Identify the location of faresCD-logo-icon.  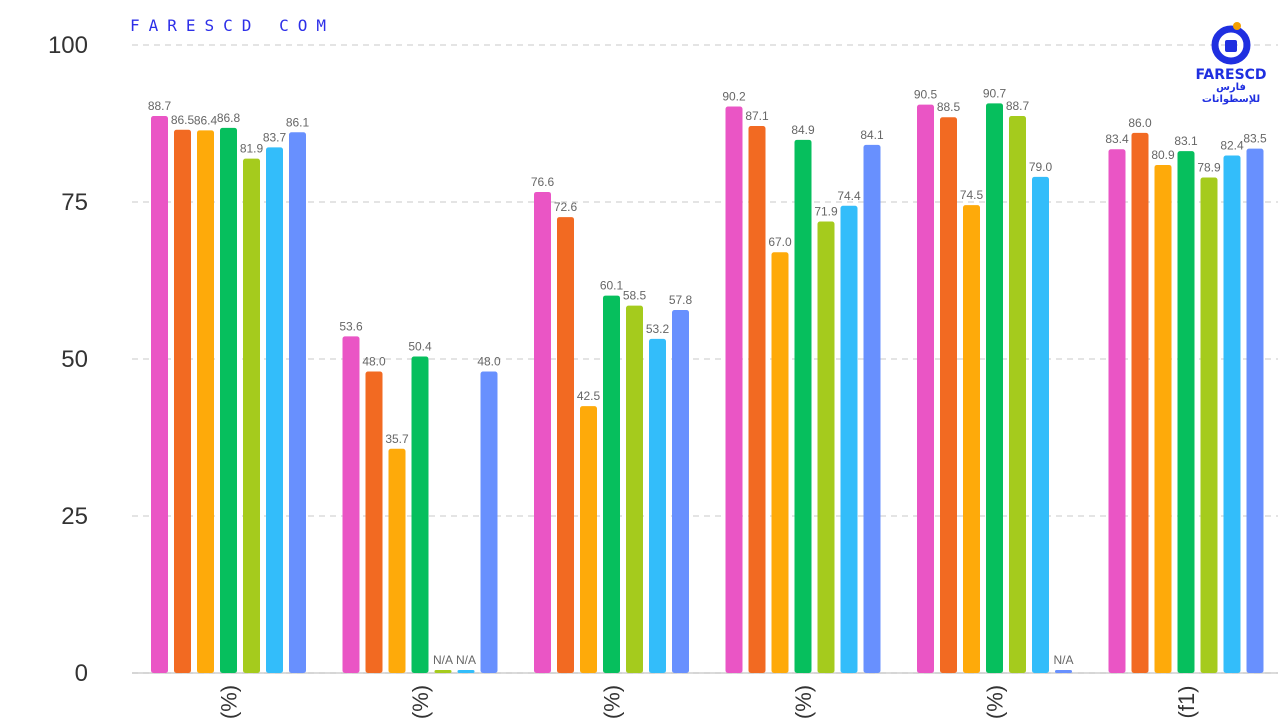
(1231, 43).